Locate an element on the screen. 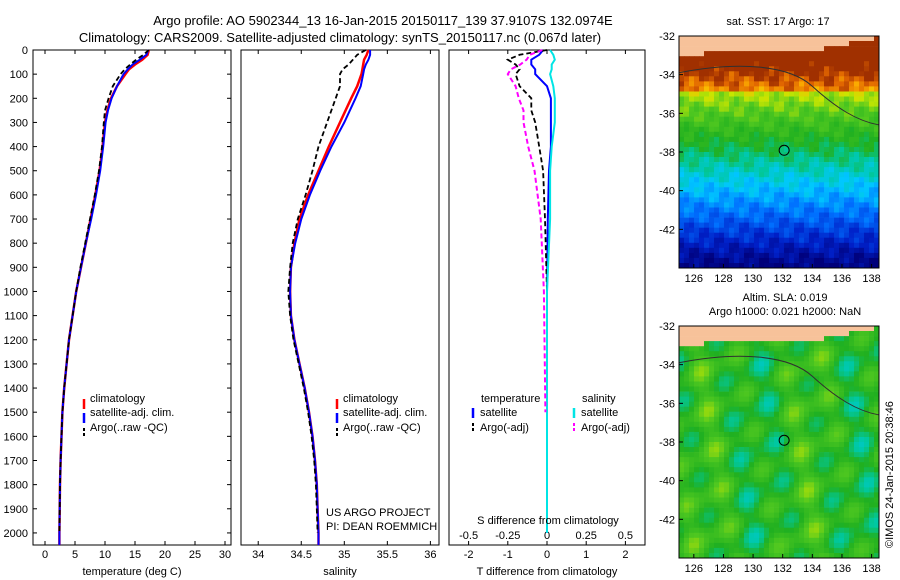 Image resolution: width=900 pixels, height=580 pixels. s-difference-tick-label: 0.25 is located at coordinates (585, 536).